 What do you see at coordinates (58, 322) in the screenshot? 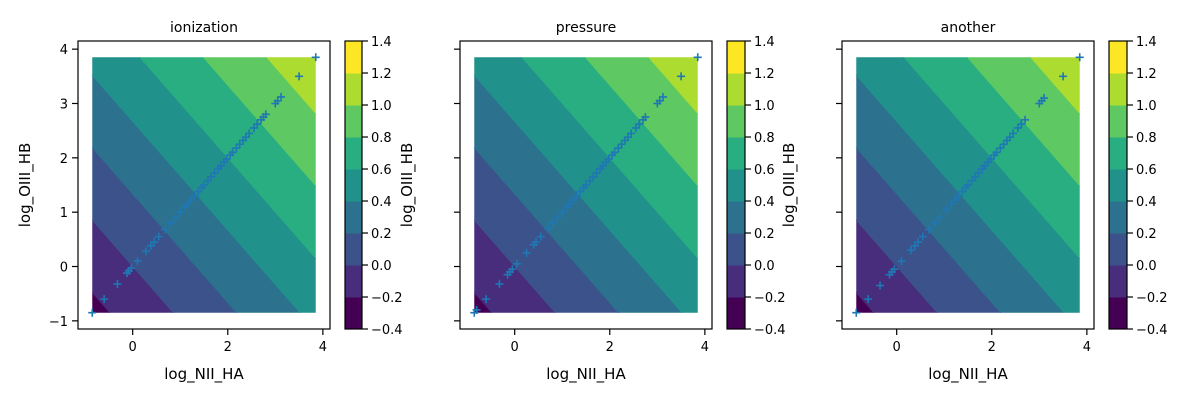
I see `y-tick-label: −1` at bounding box center [58, 322].